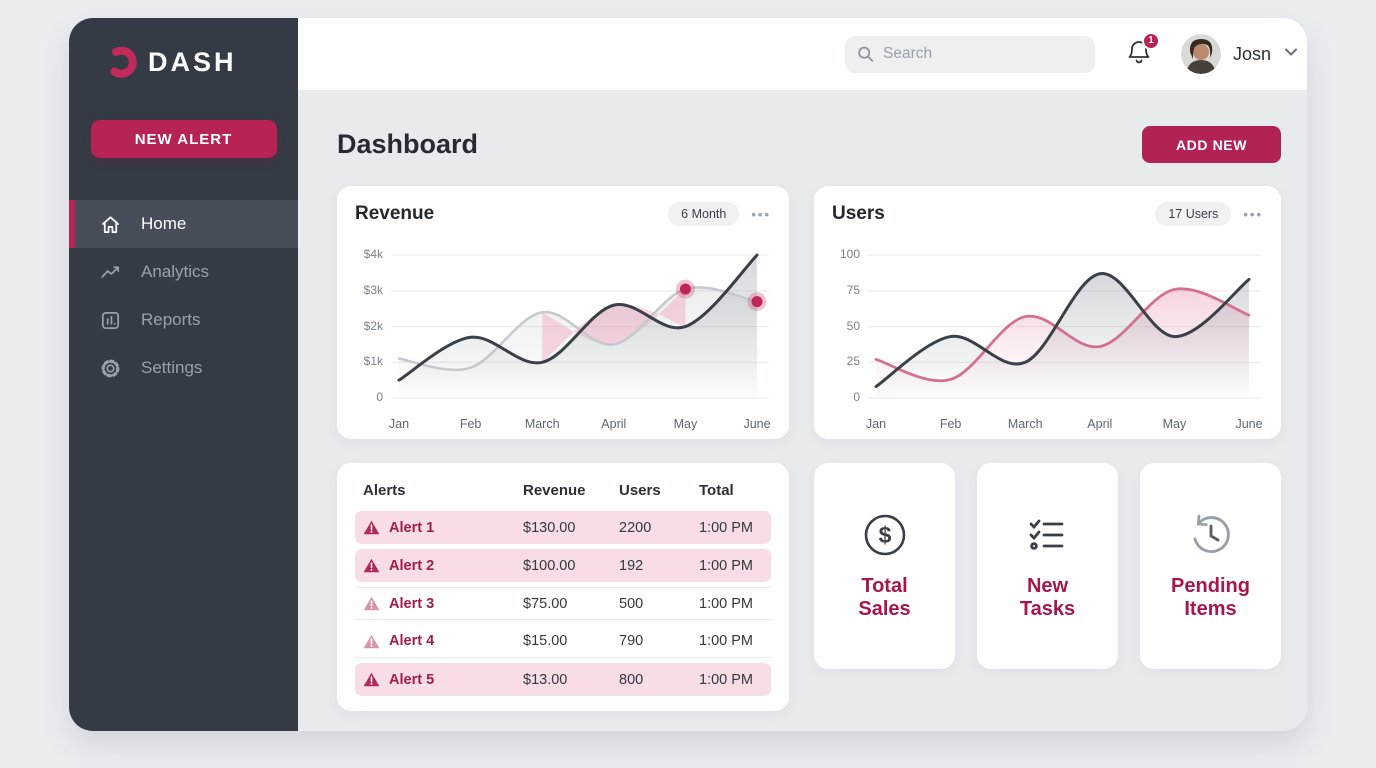 Image resolution: width=1376 pixels, height=768 pixels. I want to click on top-bar: 1 Josn, so click(802, 54).